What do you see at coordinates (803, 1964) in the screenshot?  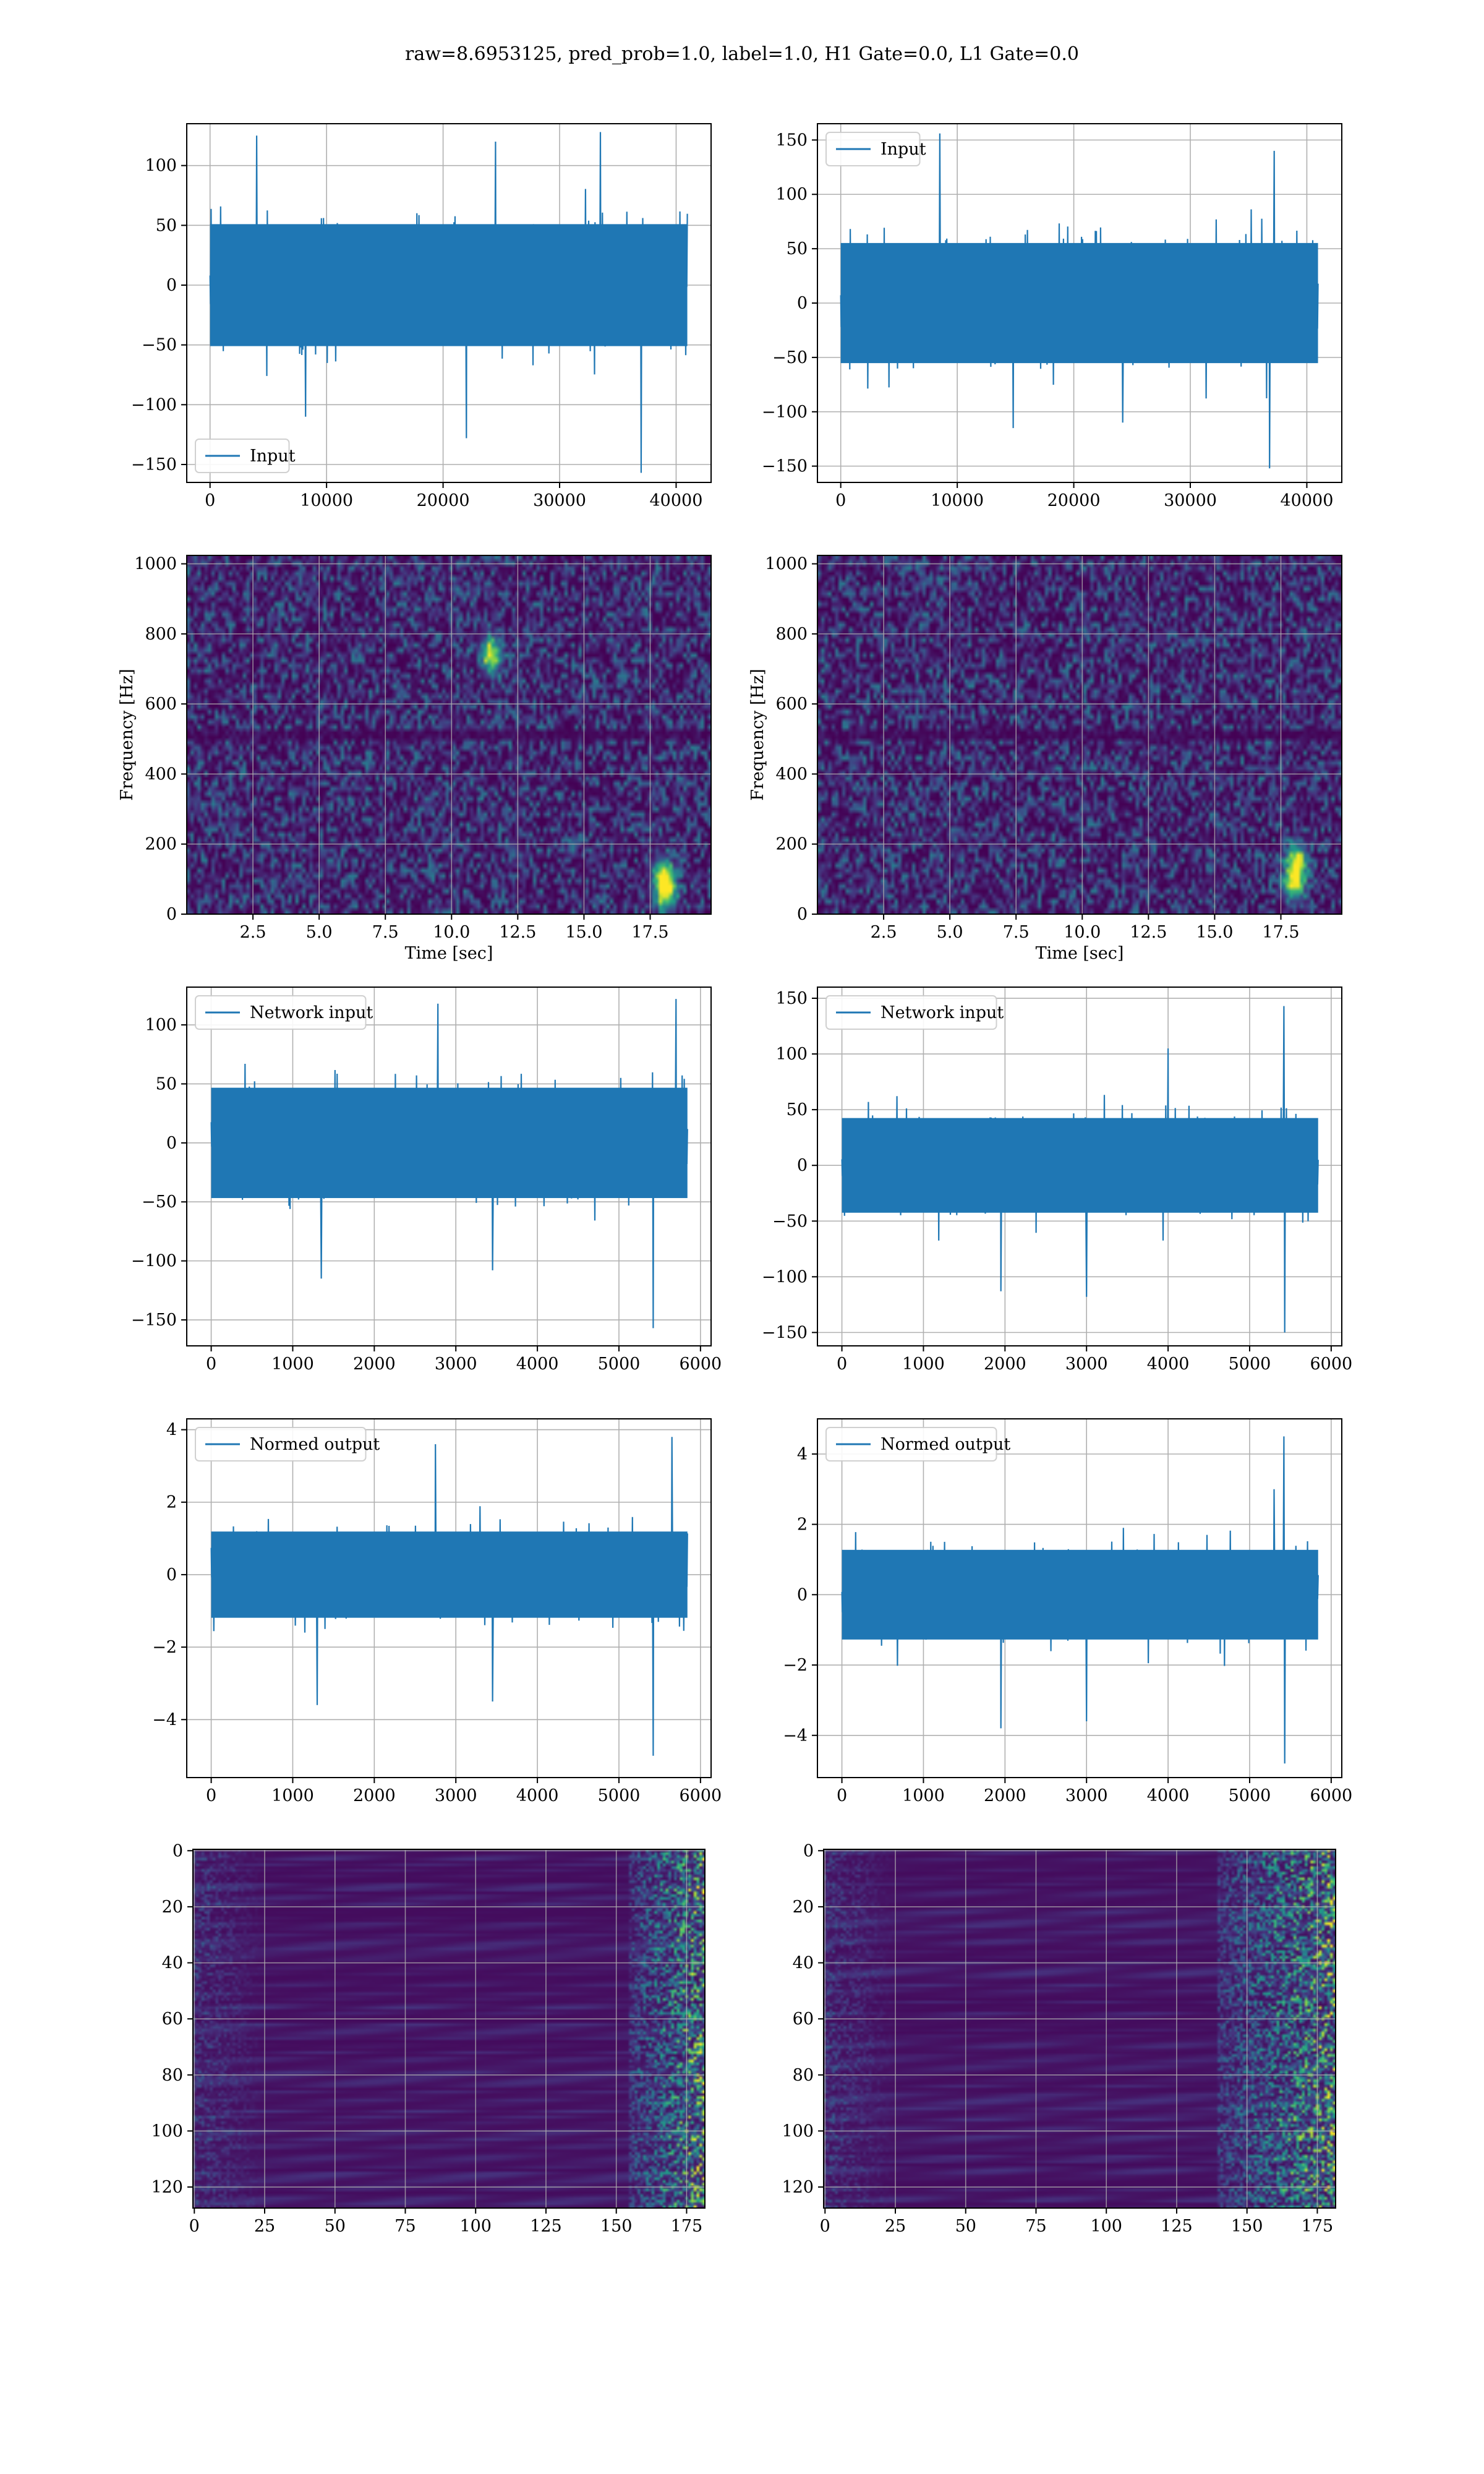 I see `y-tick-label: 40` at bounding box center [803, 1964].